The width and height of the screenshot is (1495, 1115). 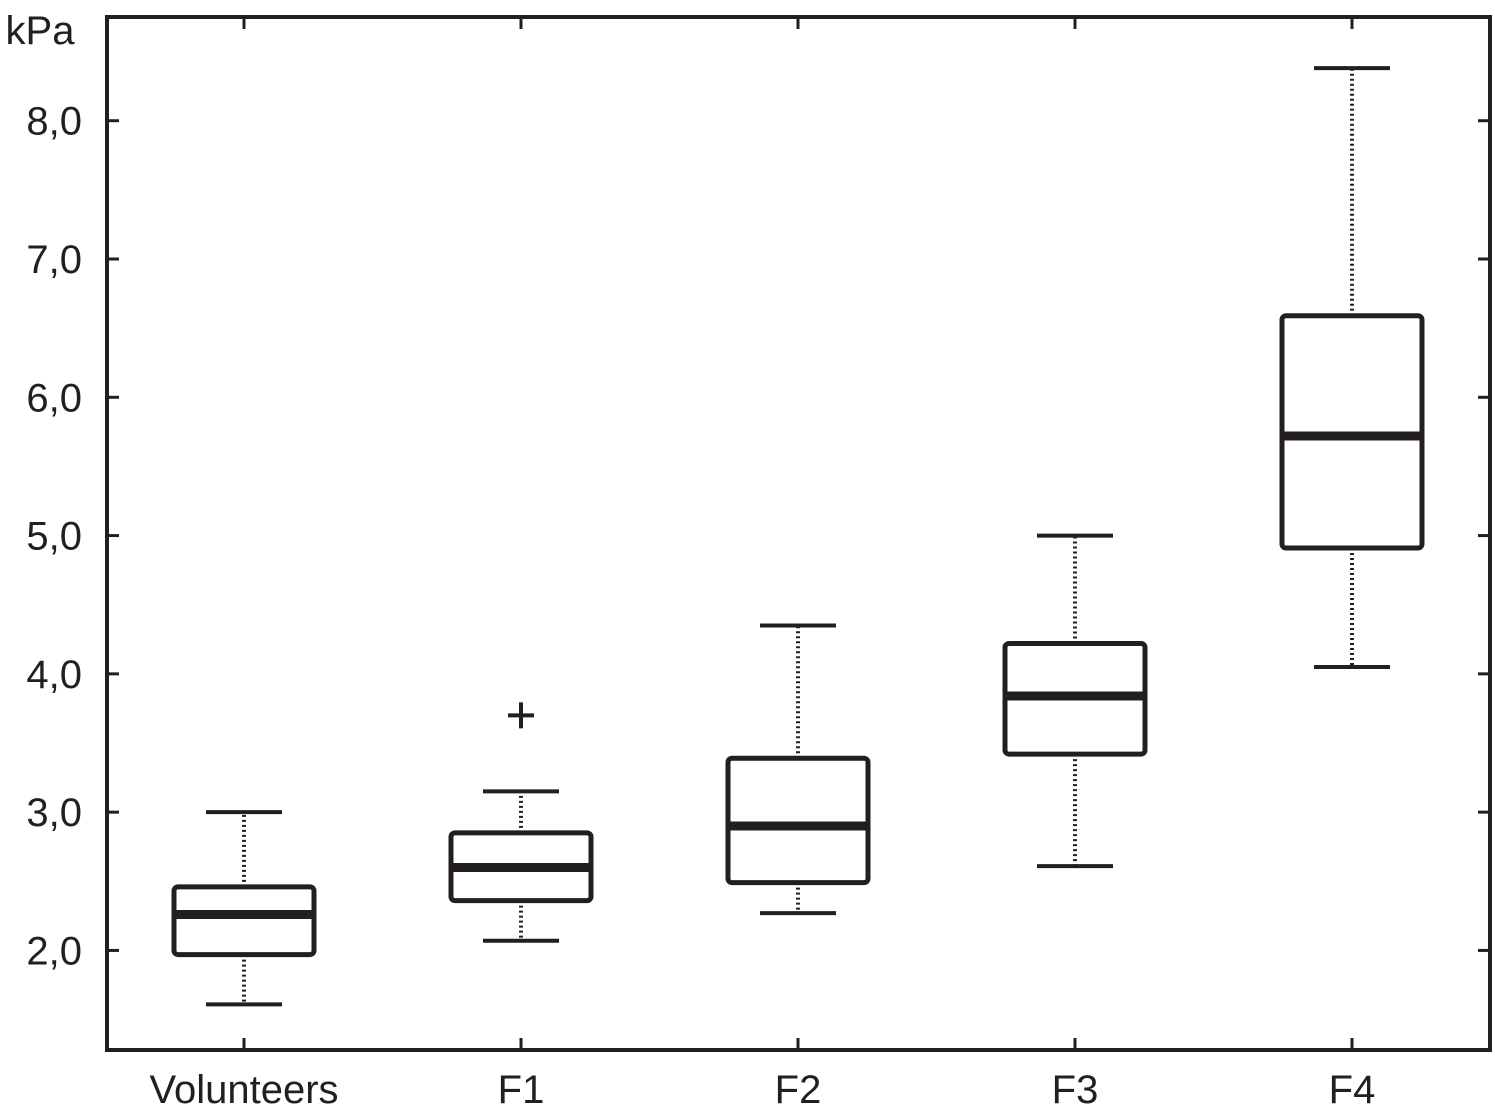 I want to click on y-tick-label: 5,0, so click(x=54, y=537).